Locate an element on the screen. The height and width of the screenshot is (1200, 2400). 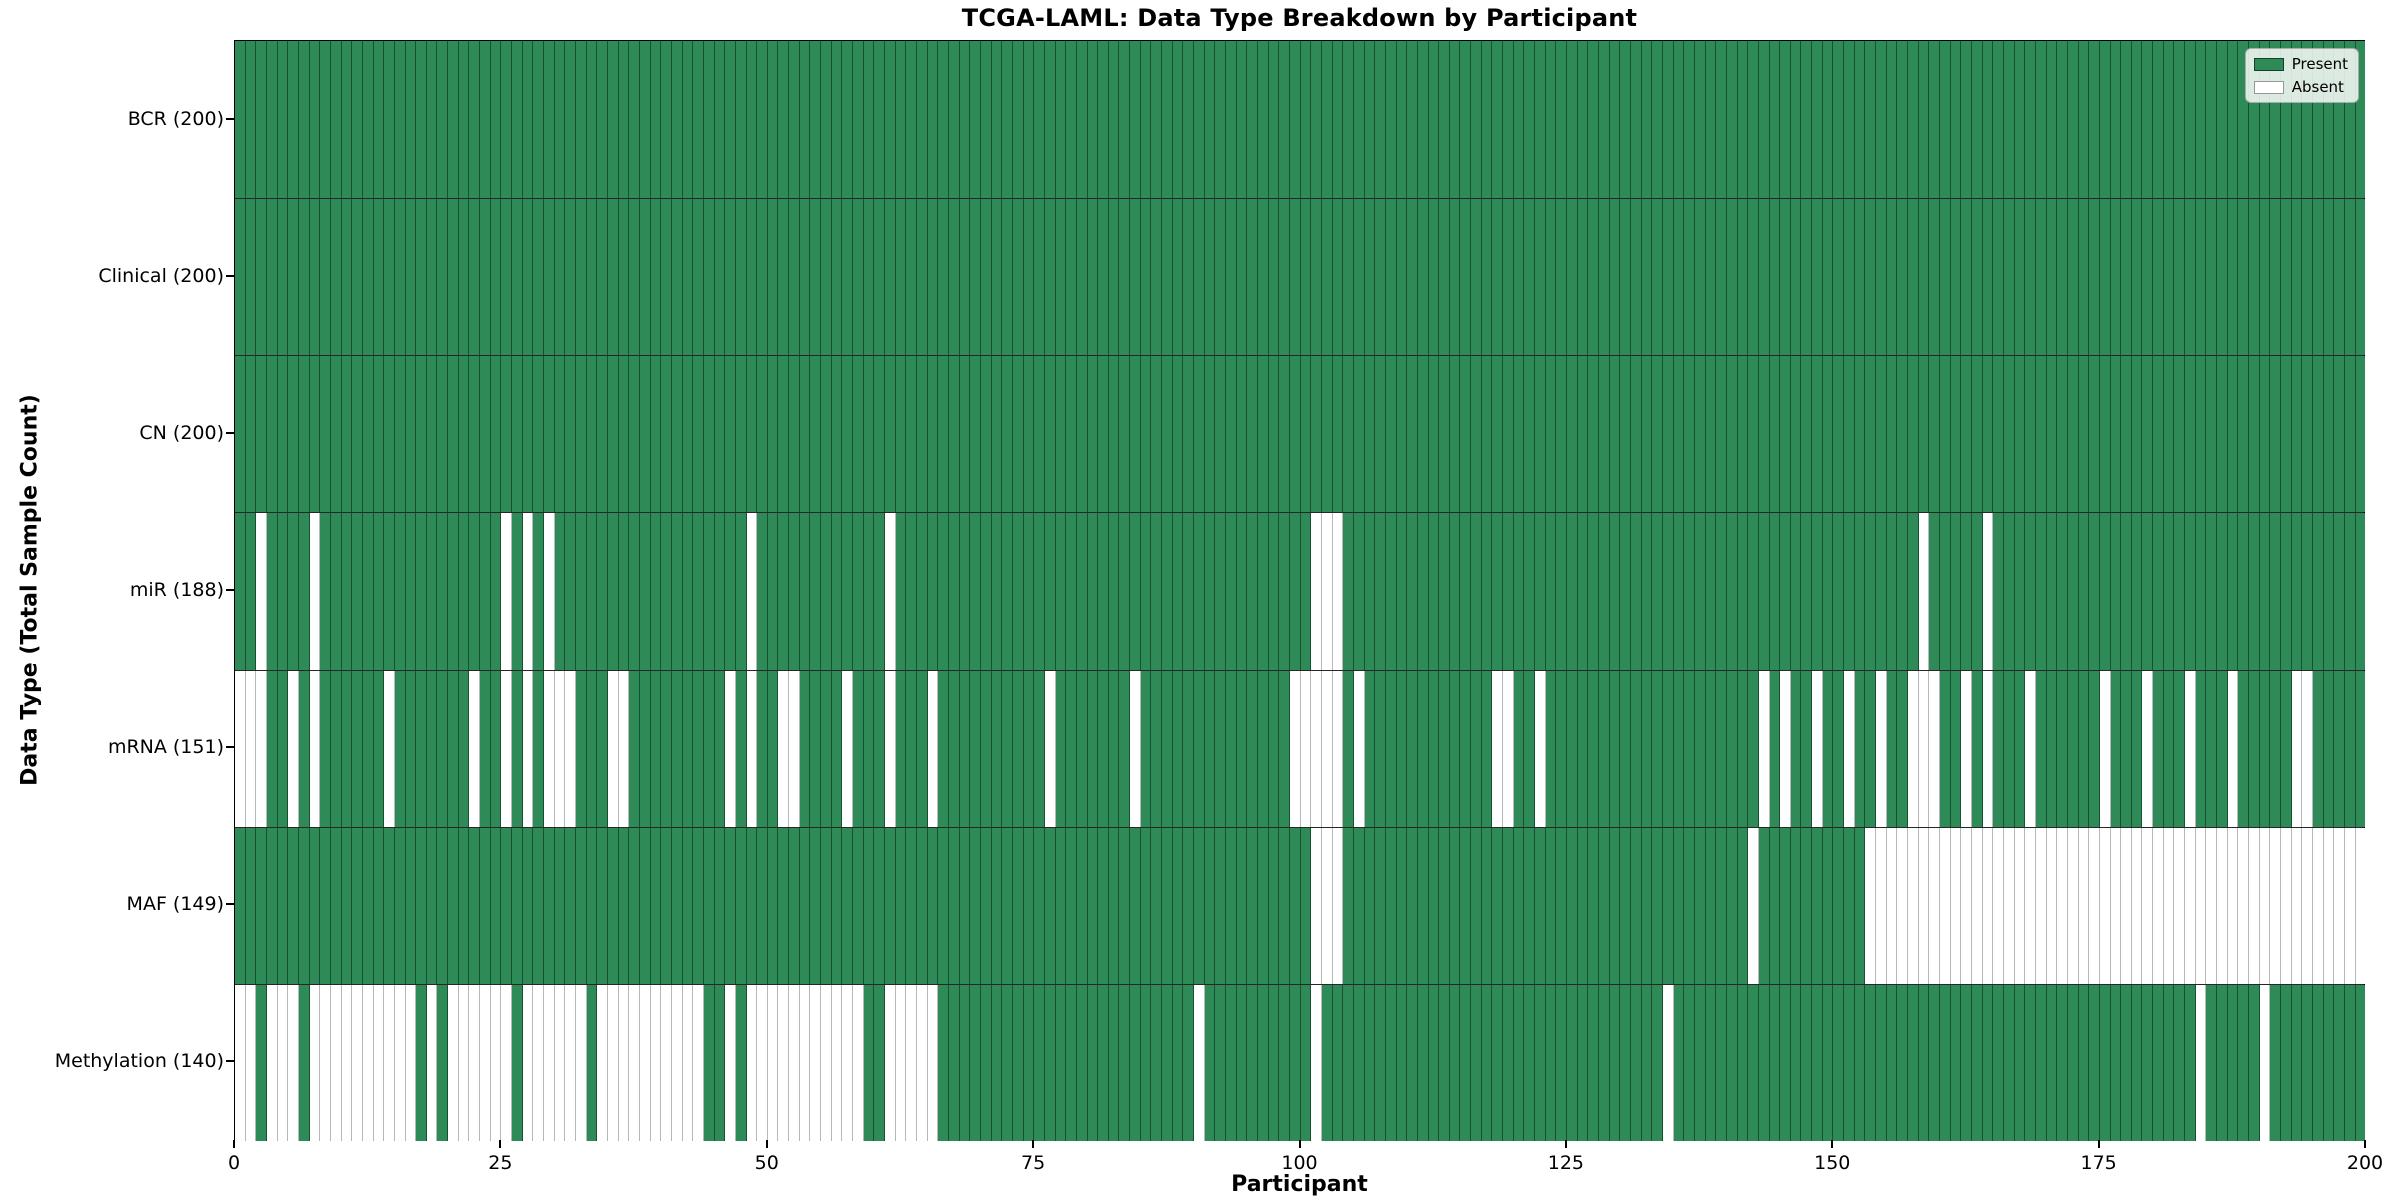
y-tick-mark is located at coordinates (230, 118).